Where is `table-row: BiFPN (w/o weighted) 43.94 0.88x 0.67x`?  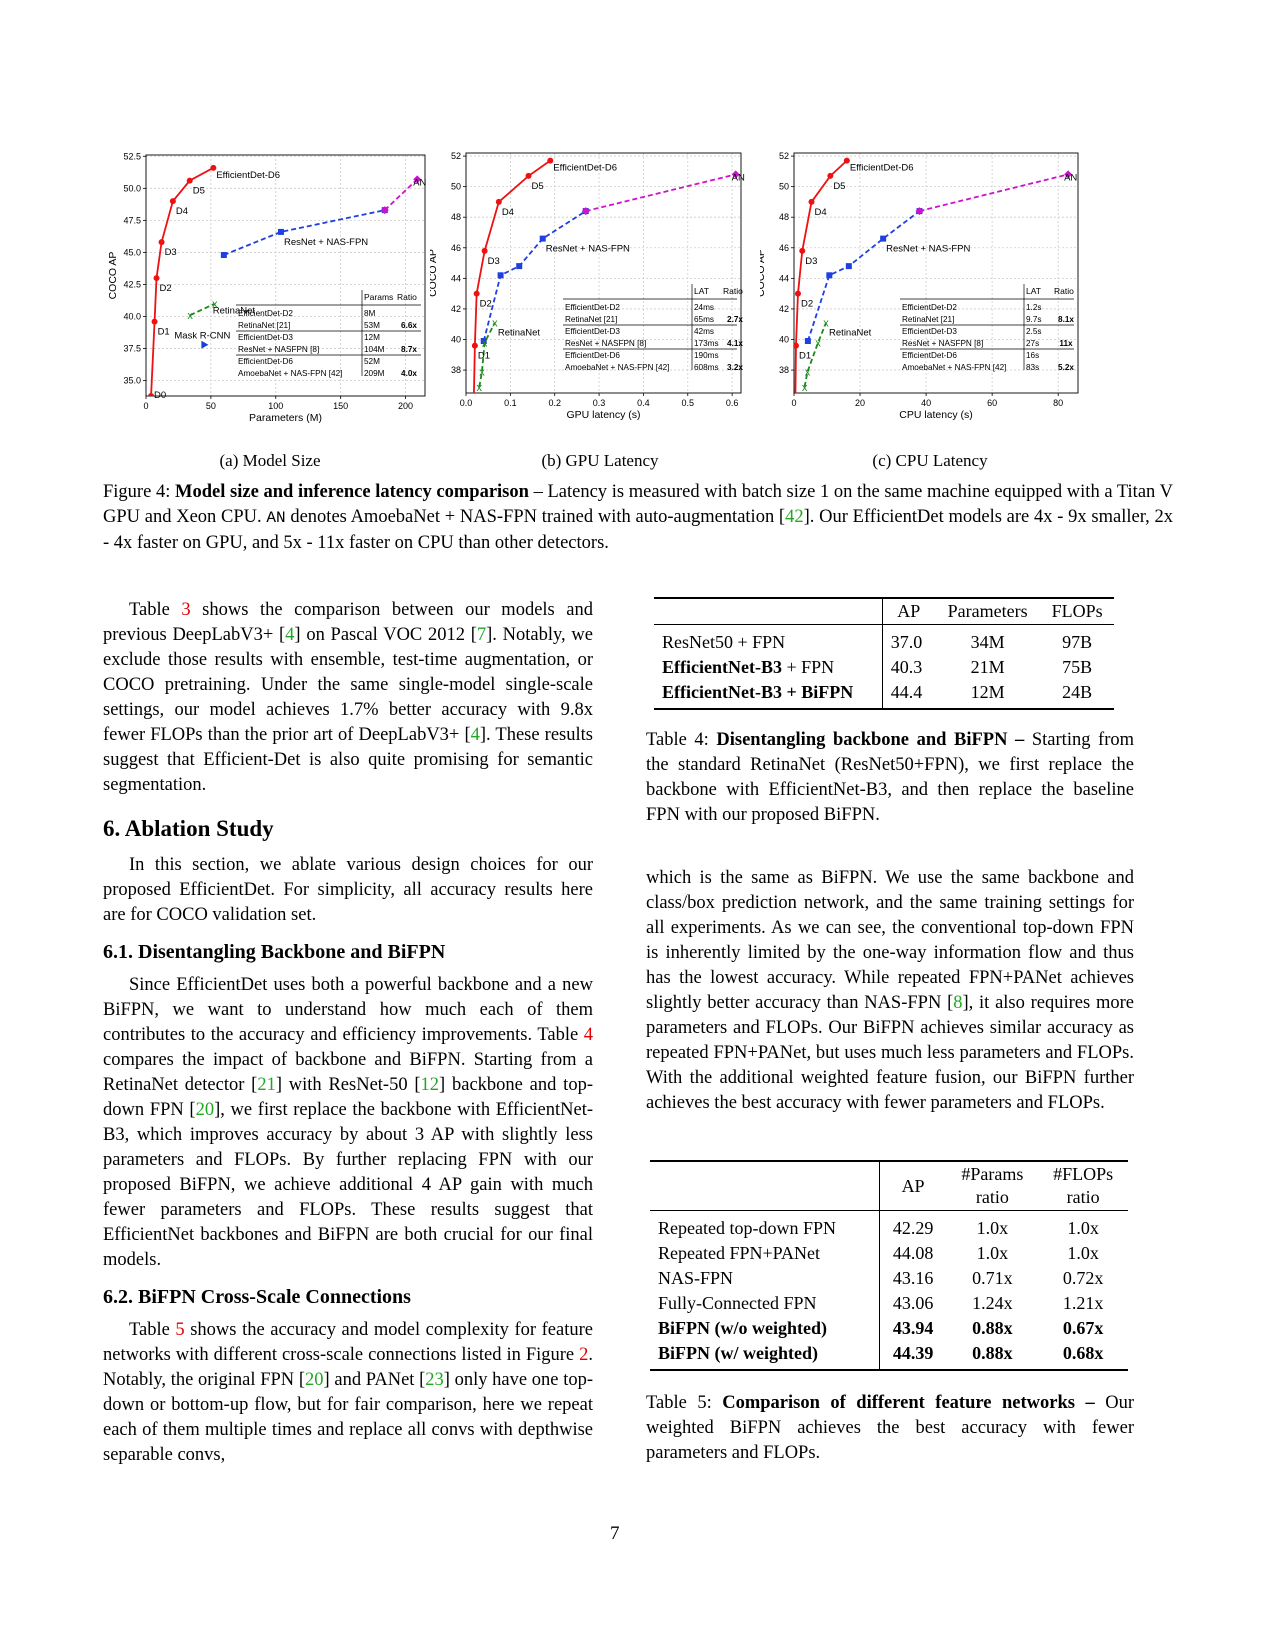
table-row: BiFPN (w/o weighted) 43.94 0.88x 0.67x is located at coordinates (889, 1328).